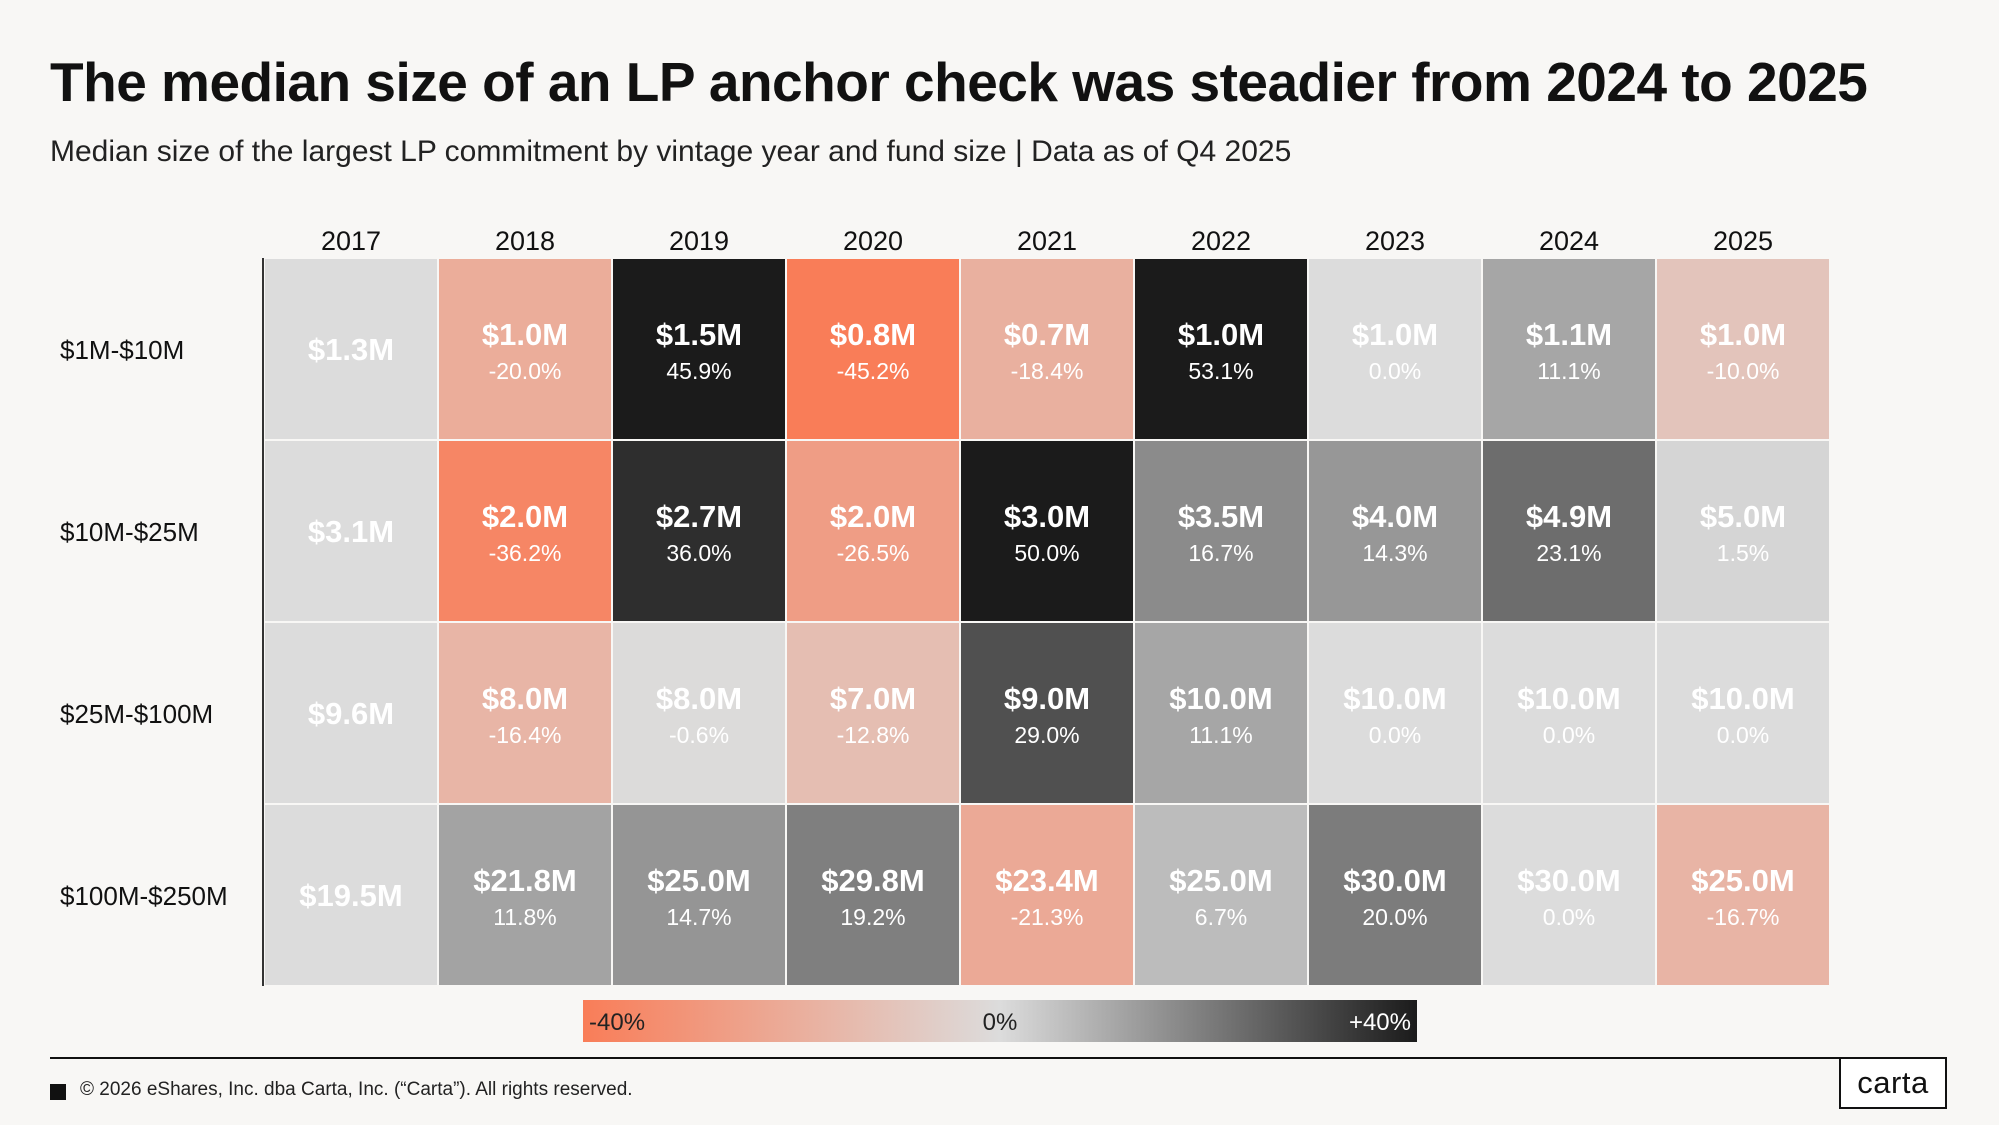  I want to click on heatmap-cell: $5.0M 1.5%, so click(1743, 531).